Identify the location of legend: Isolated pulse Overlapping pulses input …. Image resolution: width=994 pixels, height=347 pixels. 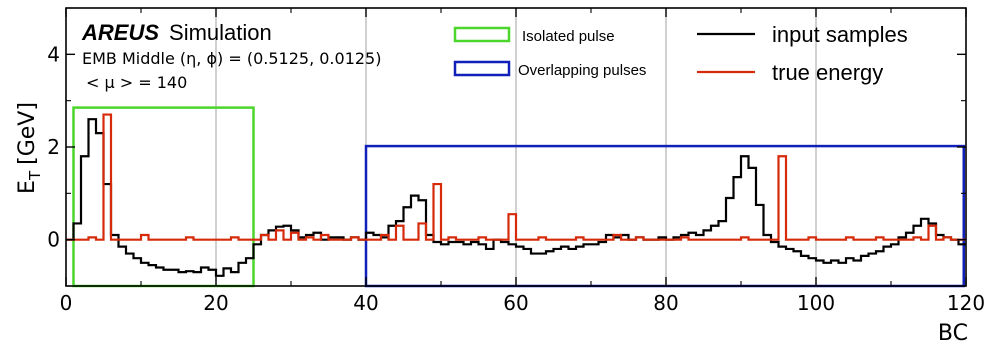
(680, 53).